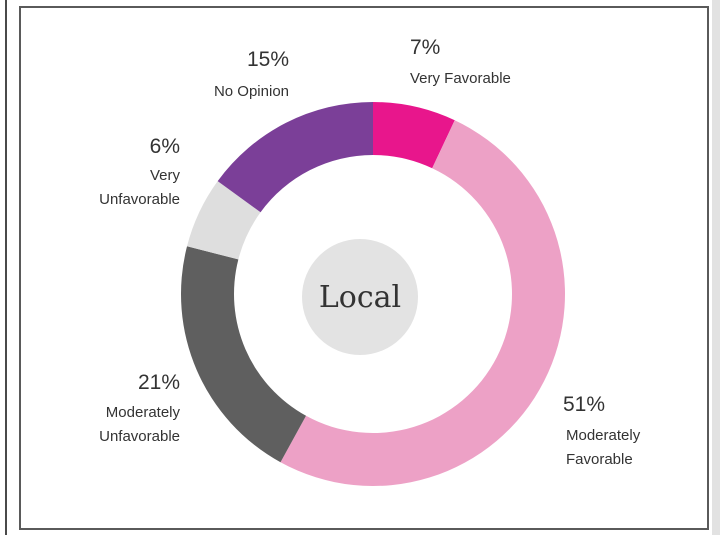 Image resolution: width=720 pixels, height=535 pixels. Describe the element at coordinates (716, 267) in the screenshot. I see `right-edge` at that location.